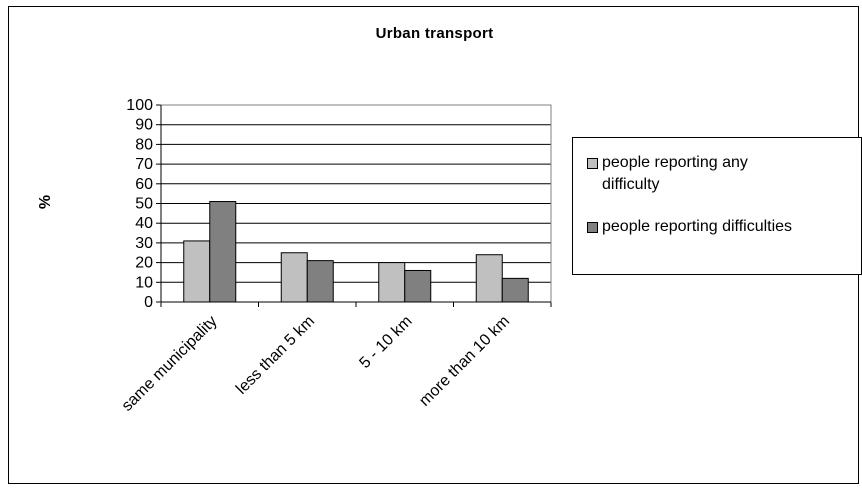 The image size is (862, 488). Describe the element at coordinates (144, 243) in the screenshot. I see `y-tick-label: 30` at that location.